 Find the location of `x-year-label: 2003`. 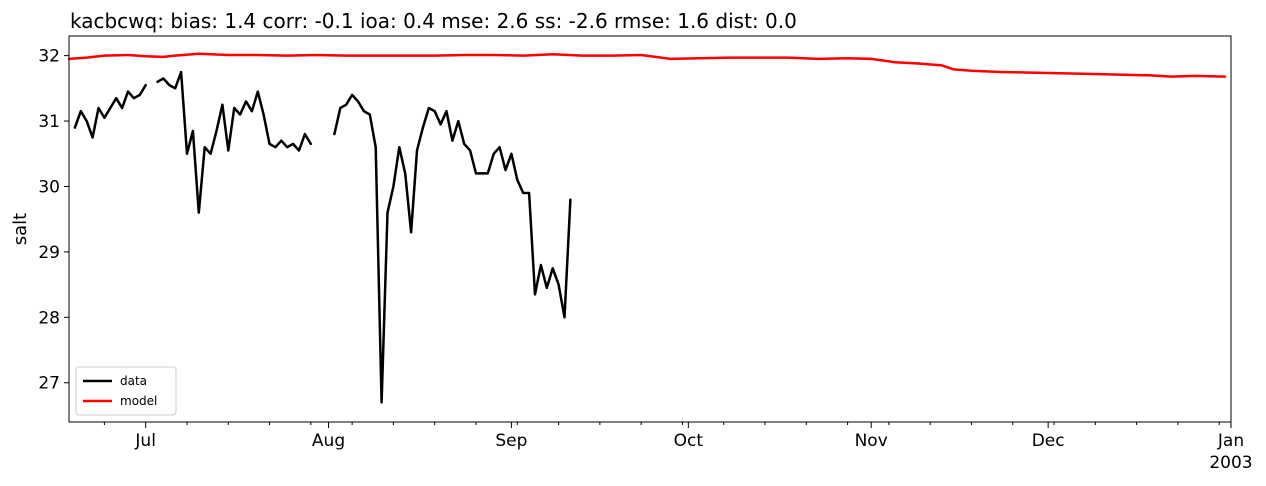

x-year-label: 2003 is located at coordinates (1230, 463).